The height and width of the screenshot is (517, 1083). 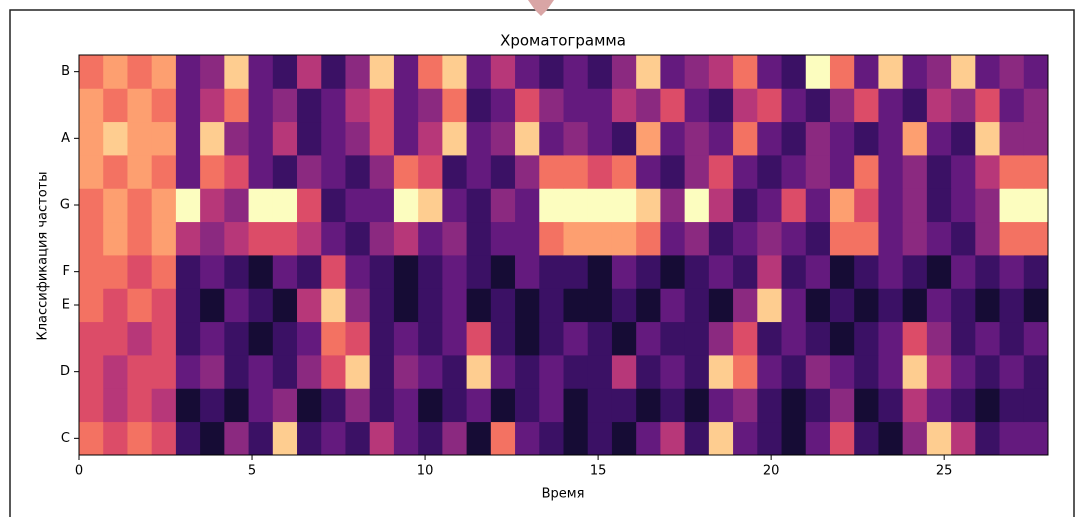 What do you see at coordinates (65, 205) in the screenshot?
I see `y-tick-label: G` at bounding box center [65, 205].